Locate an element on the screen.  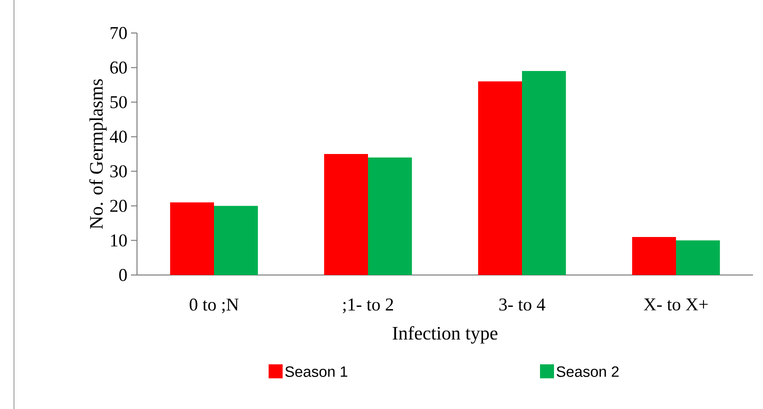
x-tick-label: 0 to ;N is located at coordinates (214, 306).